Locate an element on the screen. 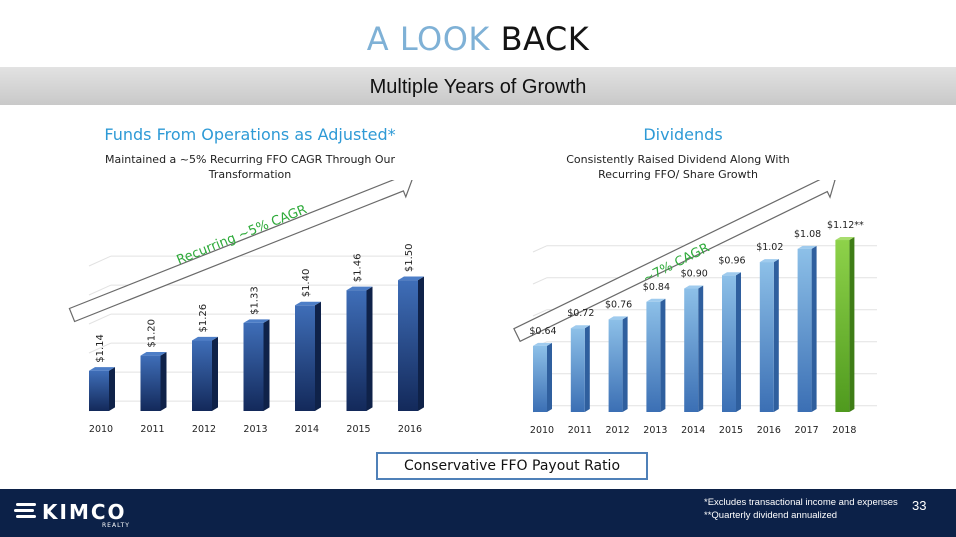  ffo-x-tick: 2015 is located at coordinates (358, 429).